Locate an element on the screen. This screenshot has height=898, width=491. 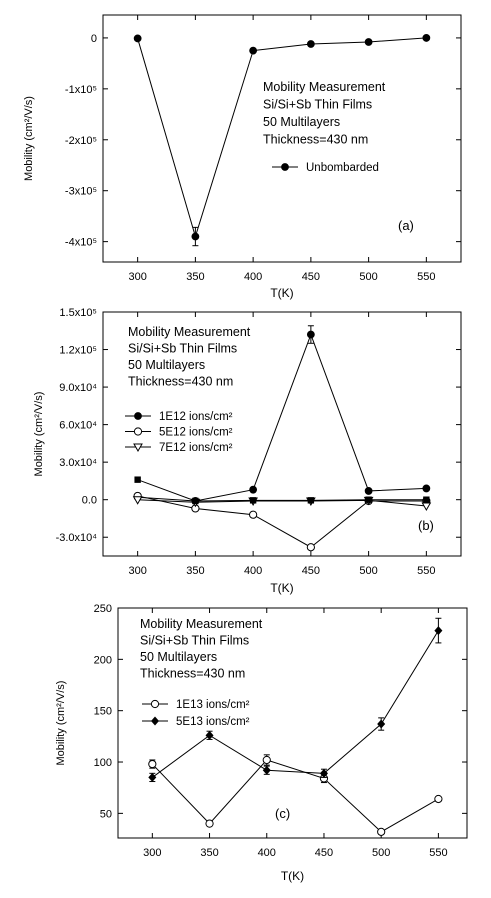
panel-label: (c) is located at coordinates (282, 813).